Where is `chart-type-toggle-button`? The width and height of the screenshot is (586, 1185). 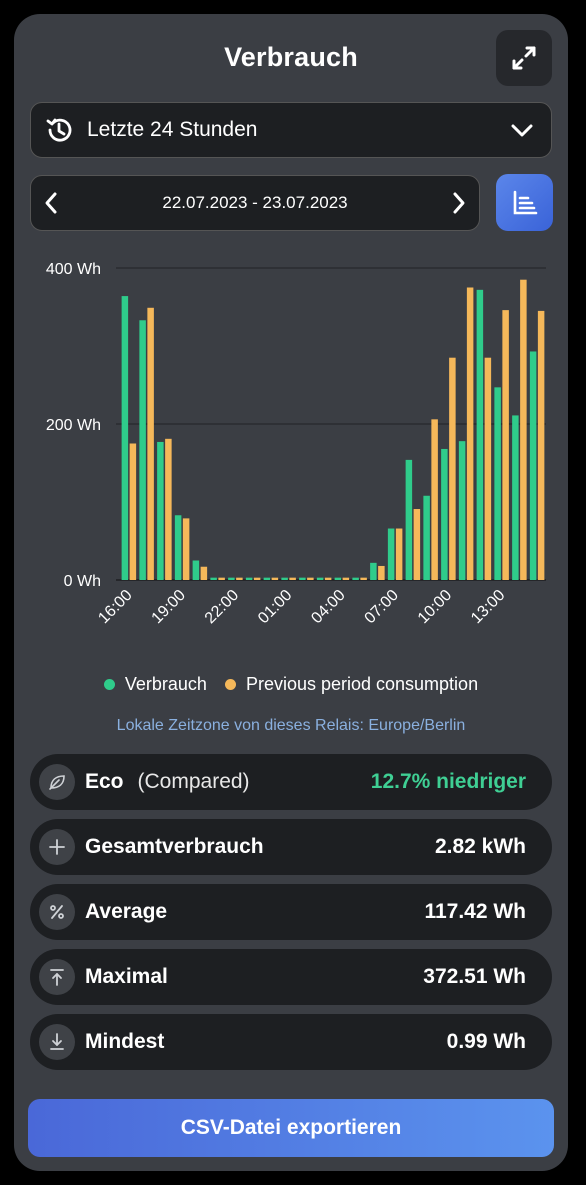
chart-type-toggle-button is located at coordinates (524, 202).